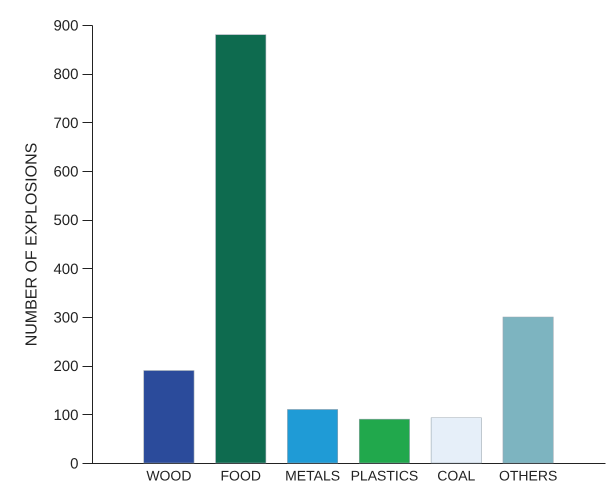 This screenshot has height=491, width=611. I want to click on y-tick-label: 100, so click(65, 415).